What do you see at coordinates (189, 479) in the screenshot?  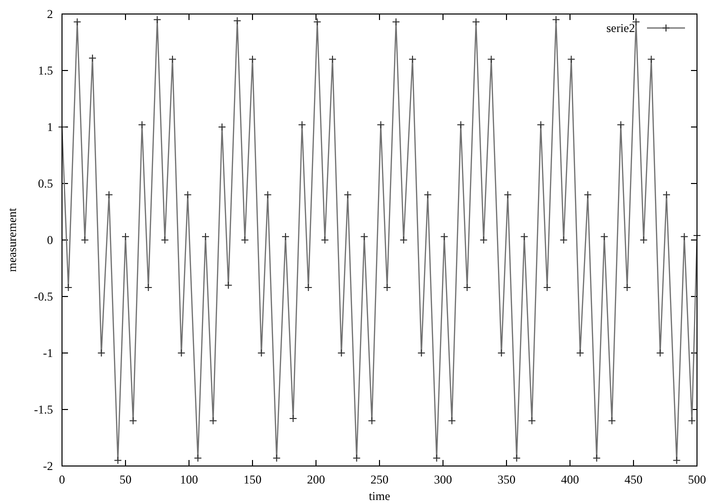 I see `x-tick-label: 100` at bounding box center [189, 479].